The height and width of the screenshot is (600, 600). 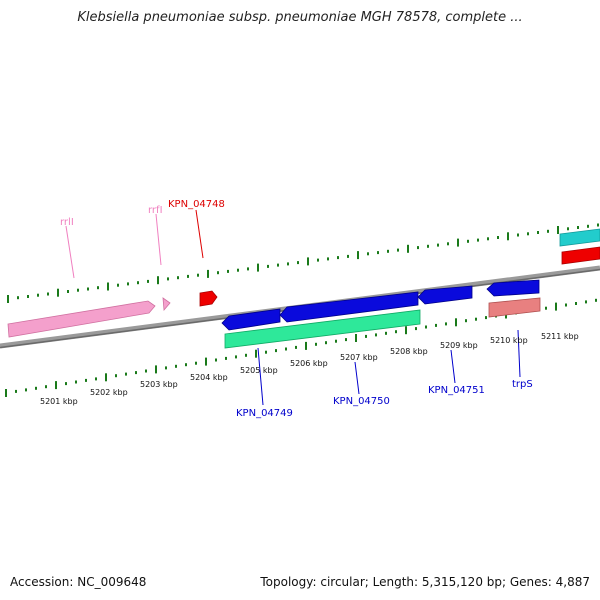 I want to click on accession-text: Accession: NC_009648, so click(x=78, y=582).